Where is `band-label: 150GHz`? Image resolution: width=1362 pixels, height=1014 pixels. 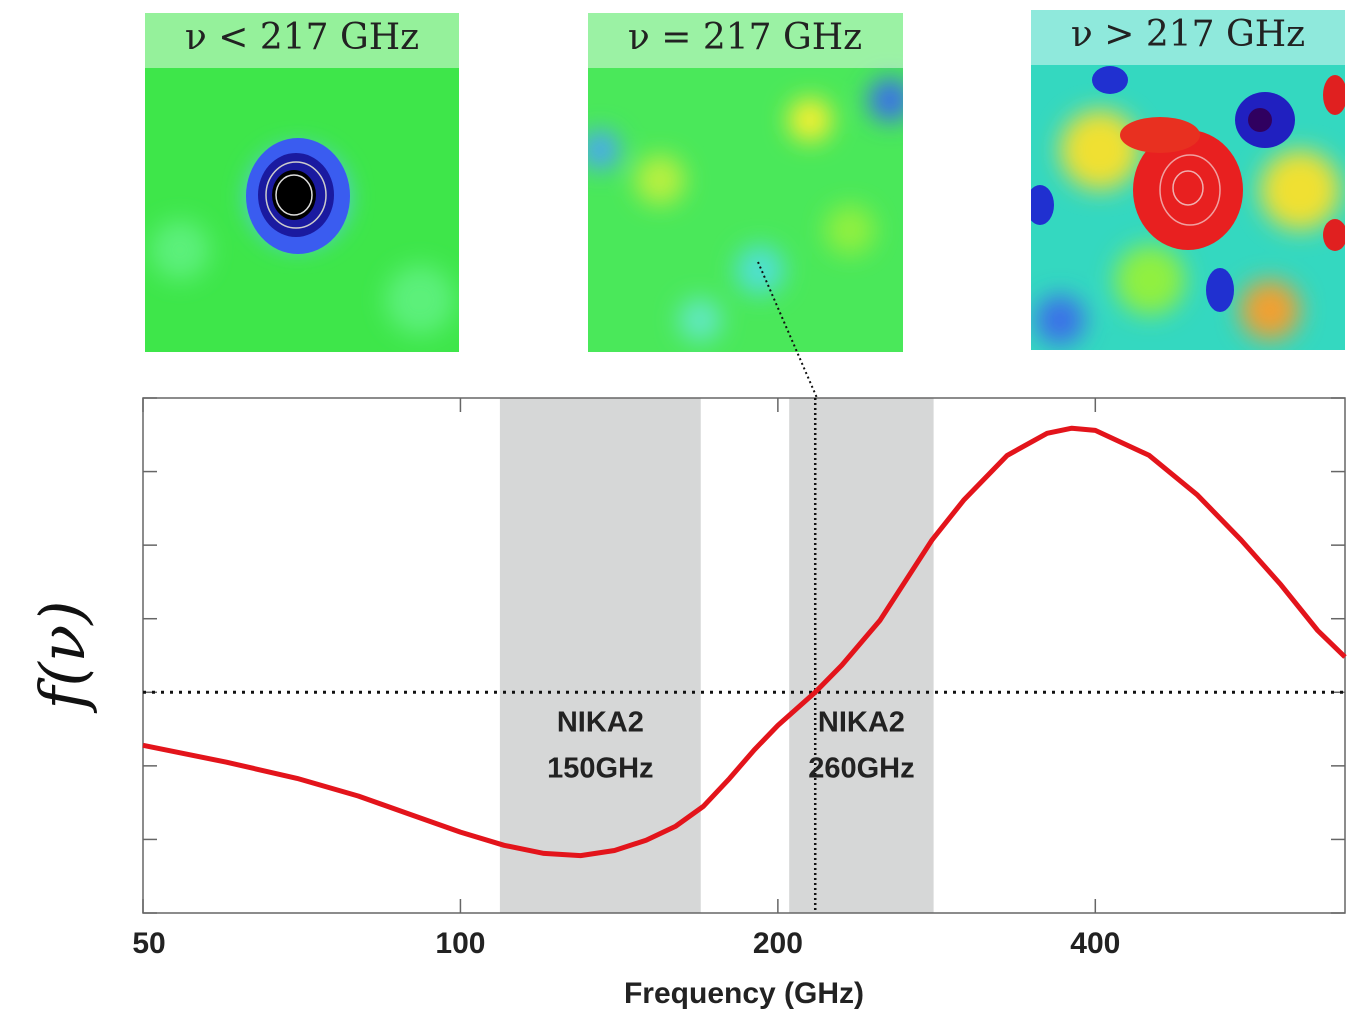
band-label: 150GHz is located at coordinates (600, 769).